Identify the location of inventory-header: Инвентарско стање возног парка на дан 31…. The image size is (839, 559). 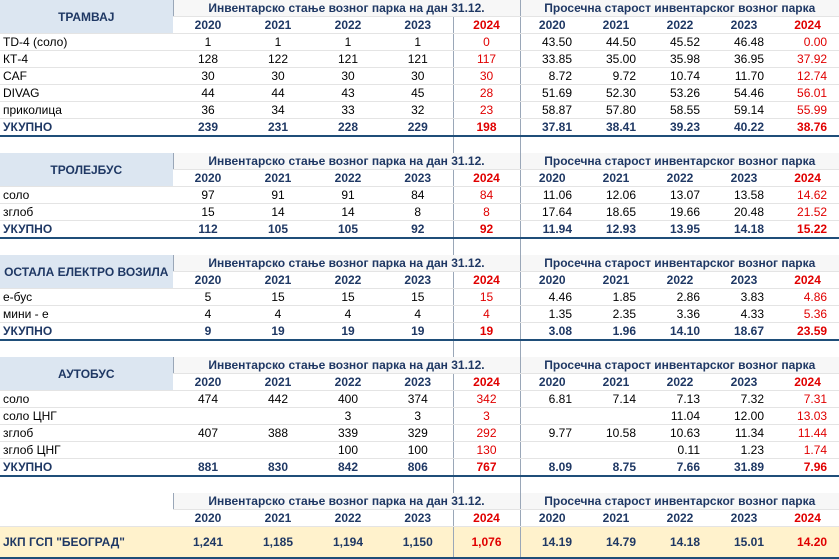
(346, 8).